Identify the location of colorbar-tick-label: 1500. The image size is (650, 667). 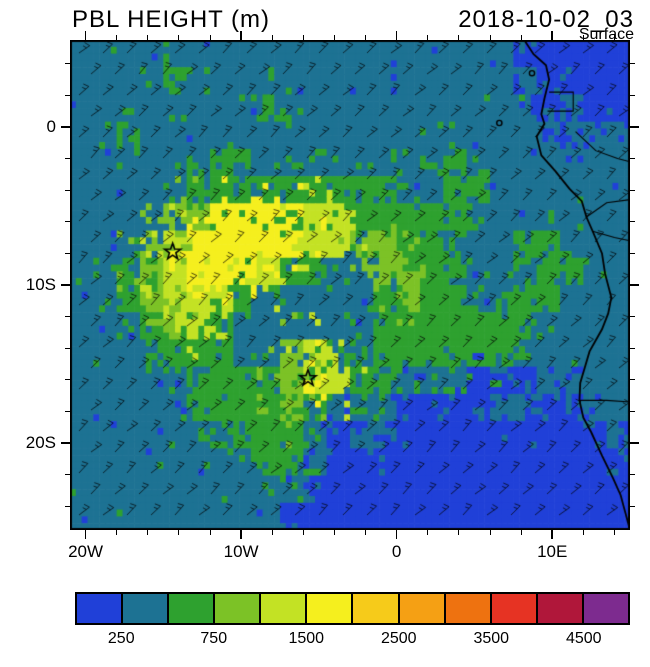
(306, 638).